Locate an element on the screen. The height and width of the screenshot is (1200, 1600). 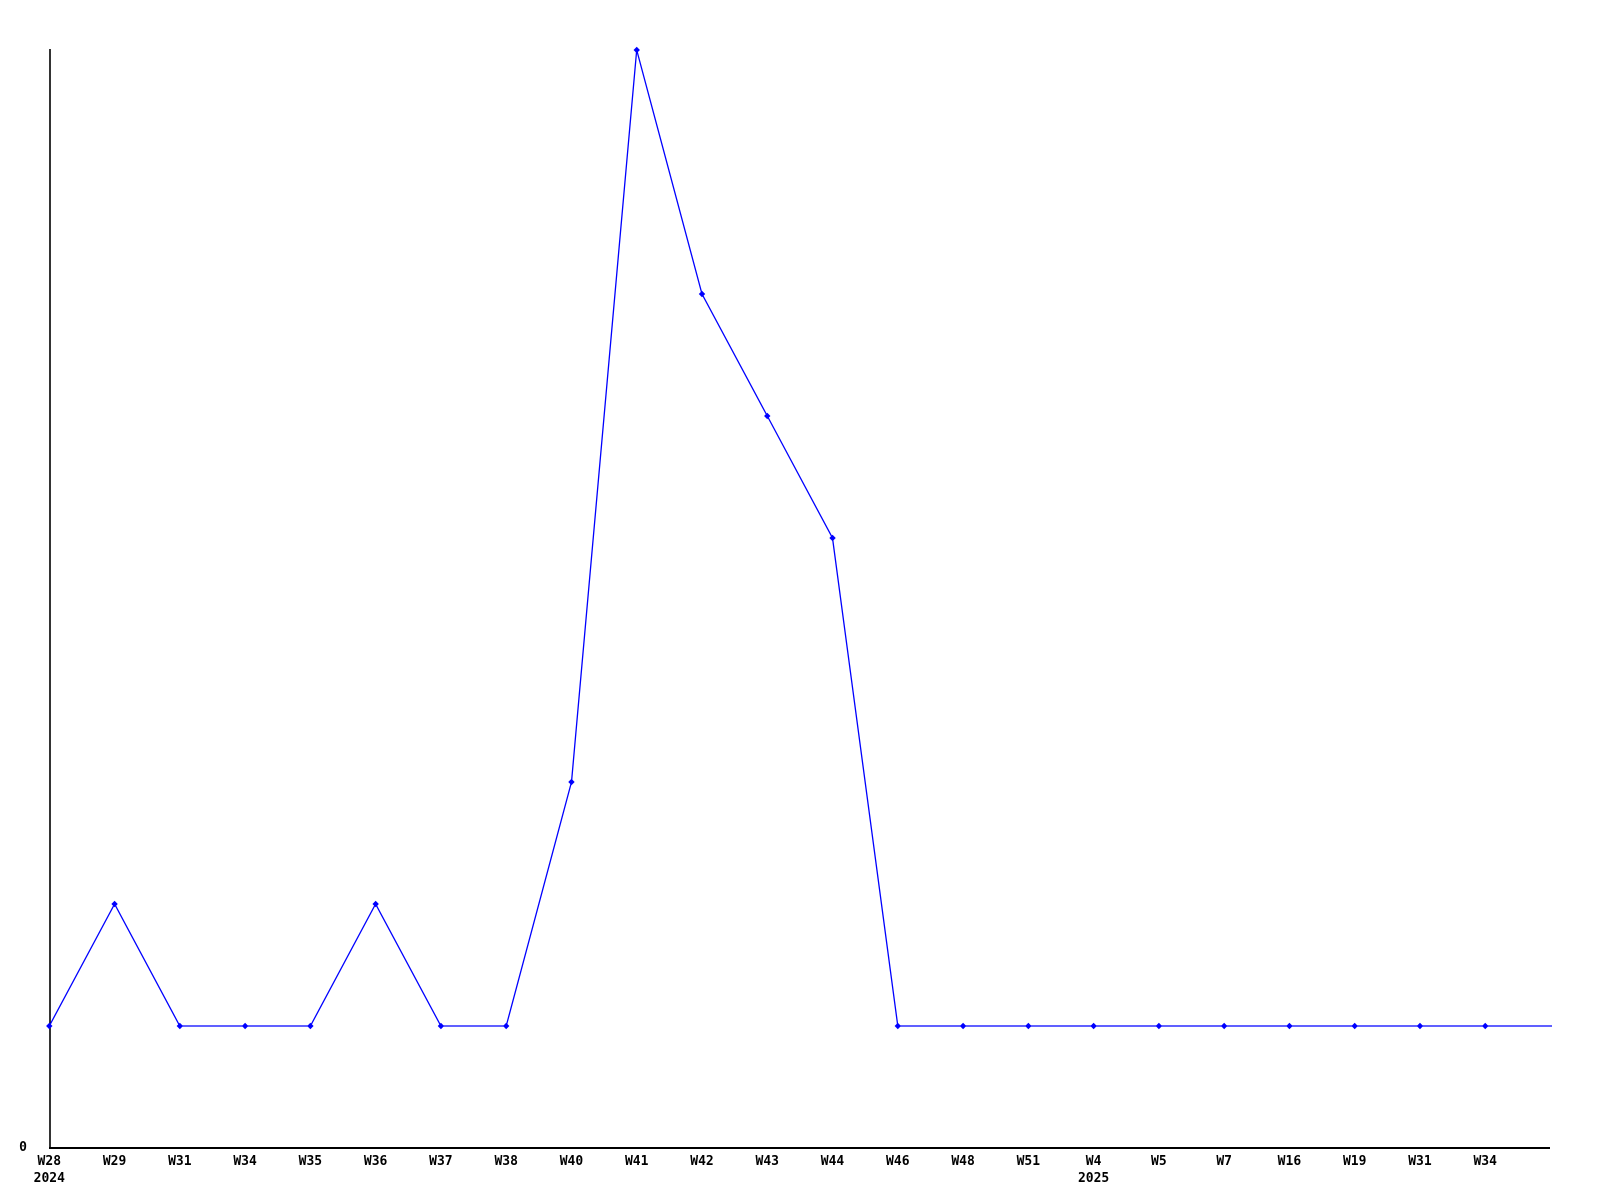
x-axis-label: W28 is located at coordinates (49, 1161).